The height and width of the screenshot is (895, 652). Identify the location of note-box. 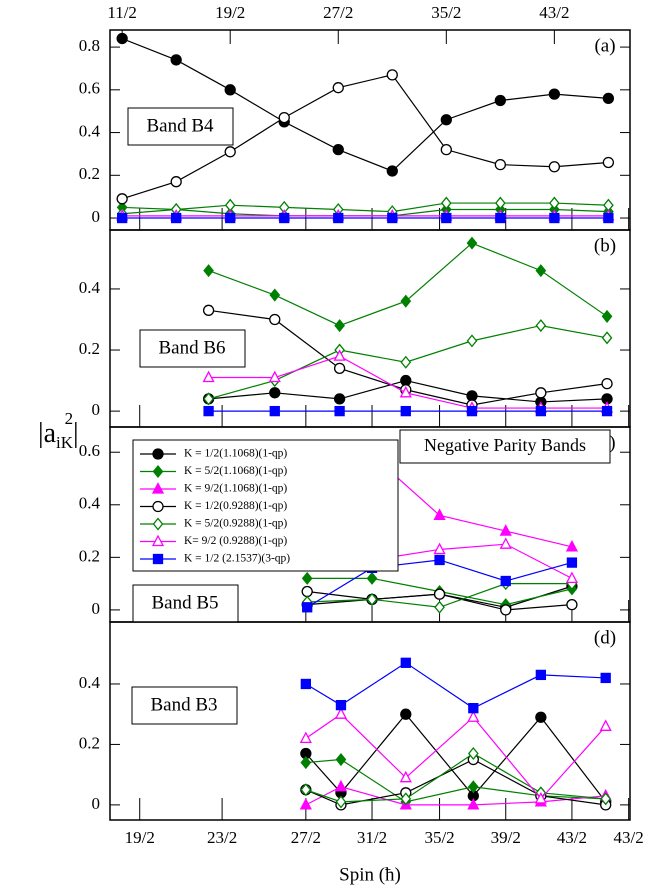
(505, 446).